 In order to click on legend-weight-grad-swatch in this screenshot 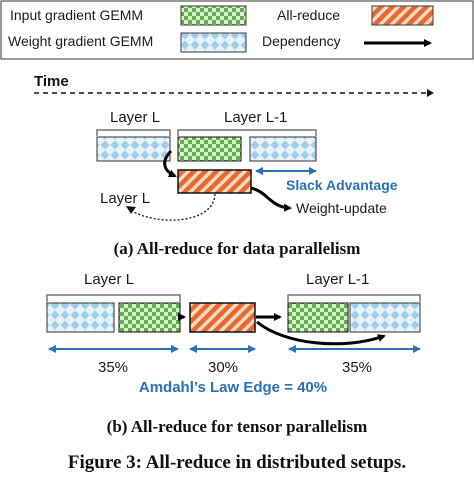, I will do `click(213, 42)`.